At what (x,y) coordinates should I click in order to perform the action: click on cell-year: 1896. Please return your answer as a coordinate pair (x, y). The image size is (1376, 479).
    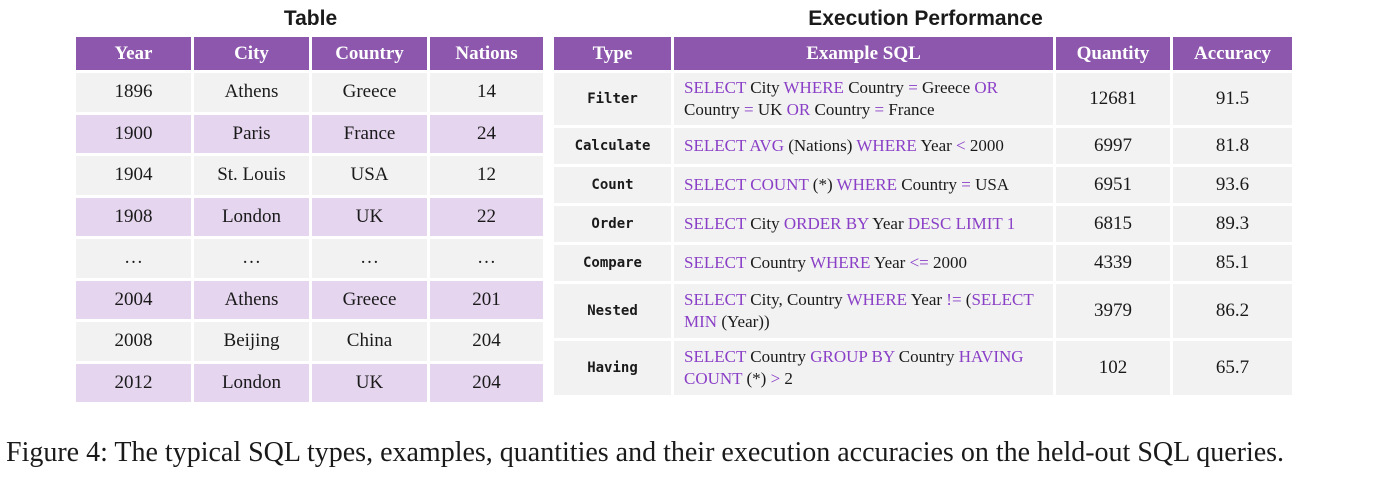
    Looking at the image, I should click on (133, 92).